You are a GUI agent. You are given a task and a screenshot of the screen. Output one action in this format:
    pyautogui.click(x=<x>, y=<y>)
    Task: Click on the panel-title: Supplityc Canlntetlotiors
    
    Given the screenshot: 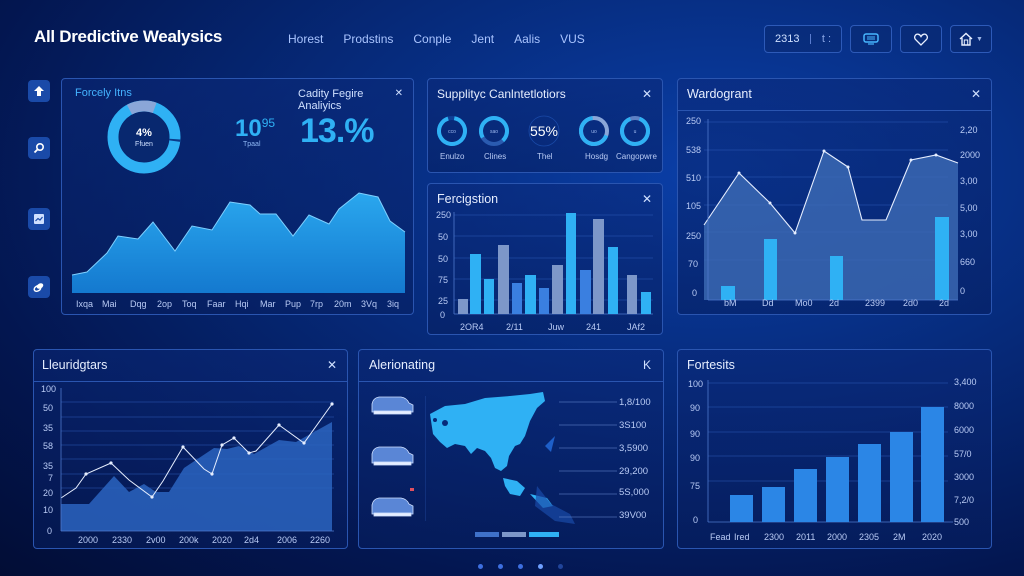 What is the action you would take?
    pyautogui.click(x=501, y=94)
    